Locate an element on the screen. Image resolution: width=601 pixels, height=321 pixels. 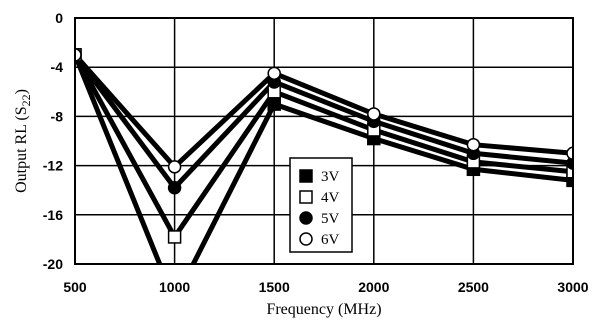
x-tick-label: 3000 is located at coordinates (572, 287).